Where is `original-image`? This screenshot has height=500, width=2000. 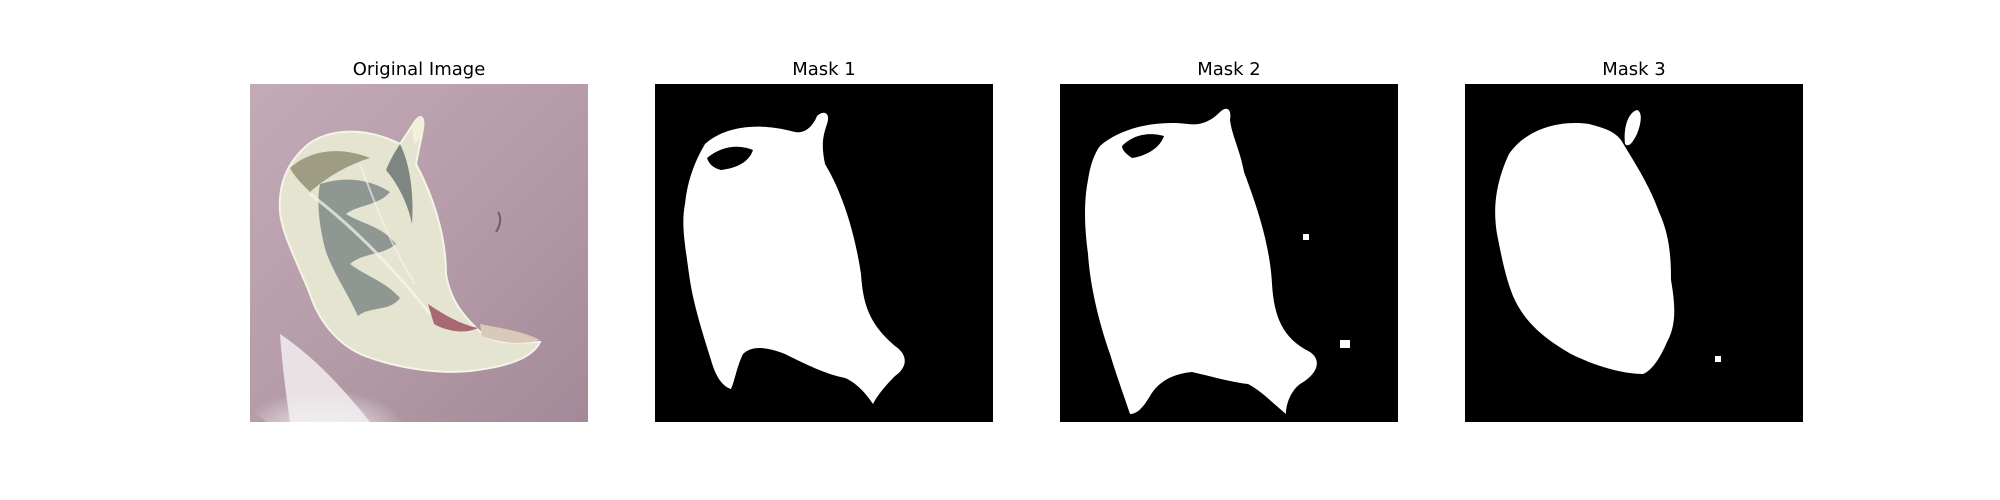 original-image is located at coordinates (419, 253).